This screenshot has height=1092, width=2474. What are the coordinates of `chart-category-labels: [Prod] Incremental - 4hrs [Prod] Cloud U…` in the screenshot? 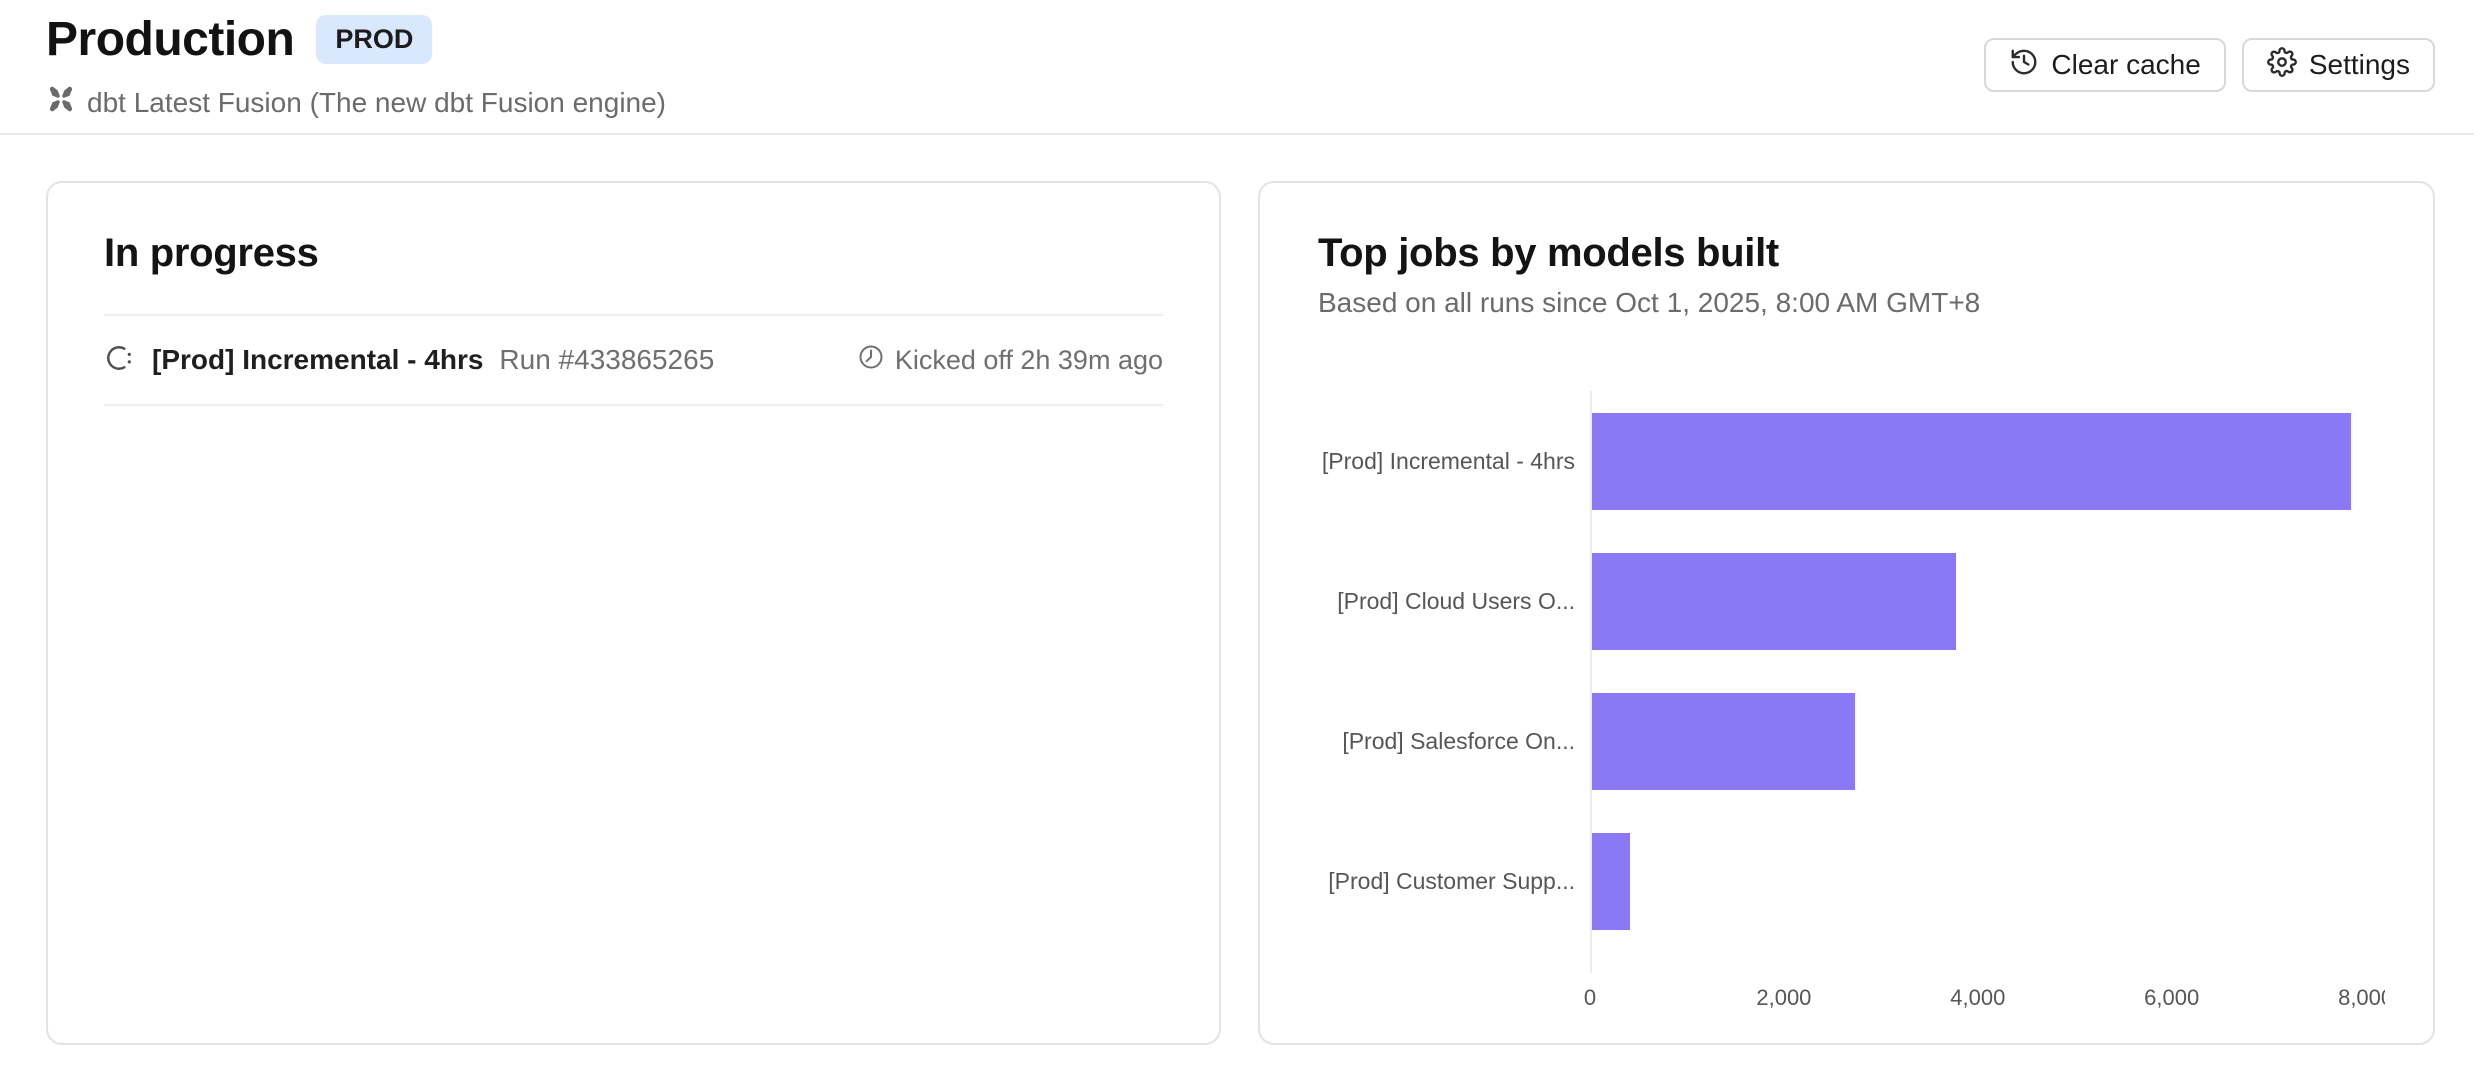 It's located at (1454, 706).